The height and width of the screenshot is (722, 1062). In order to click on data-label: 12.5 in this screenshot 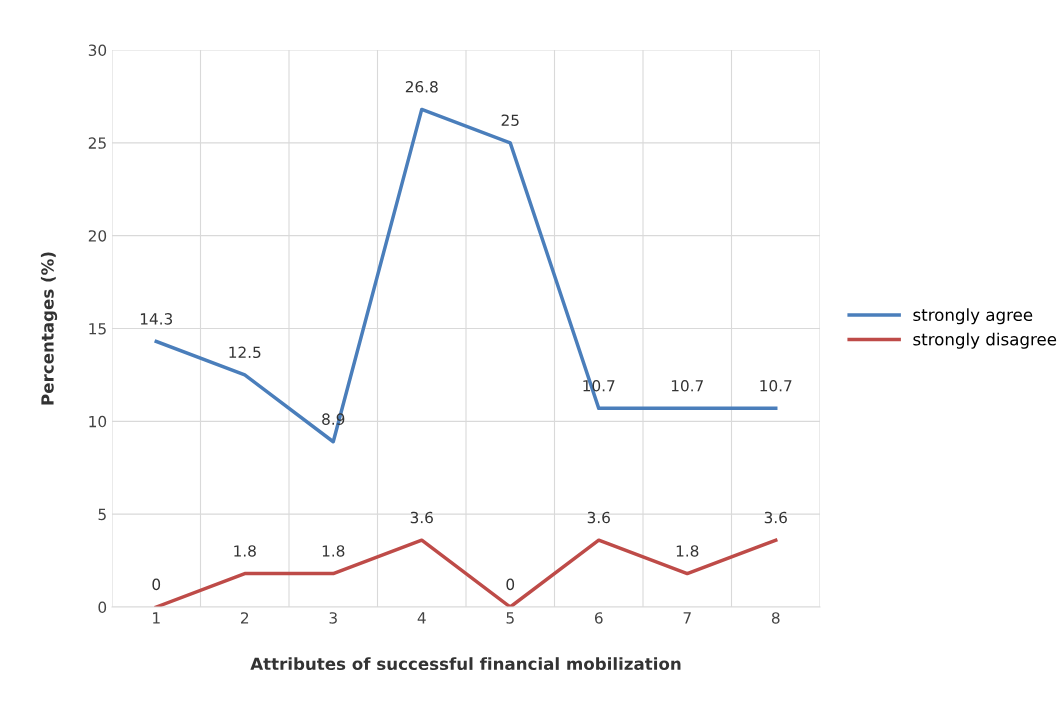, I will do `click(245, 352)`.